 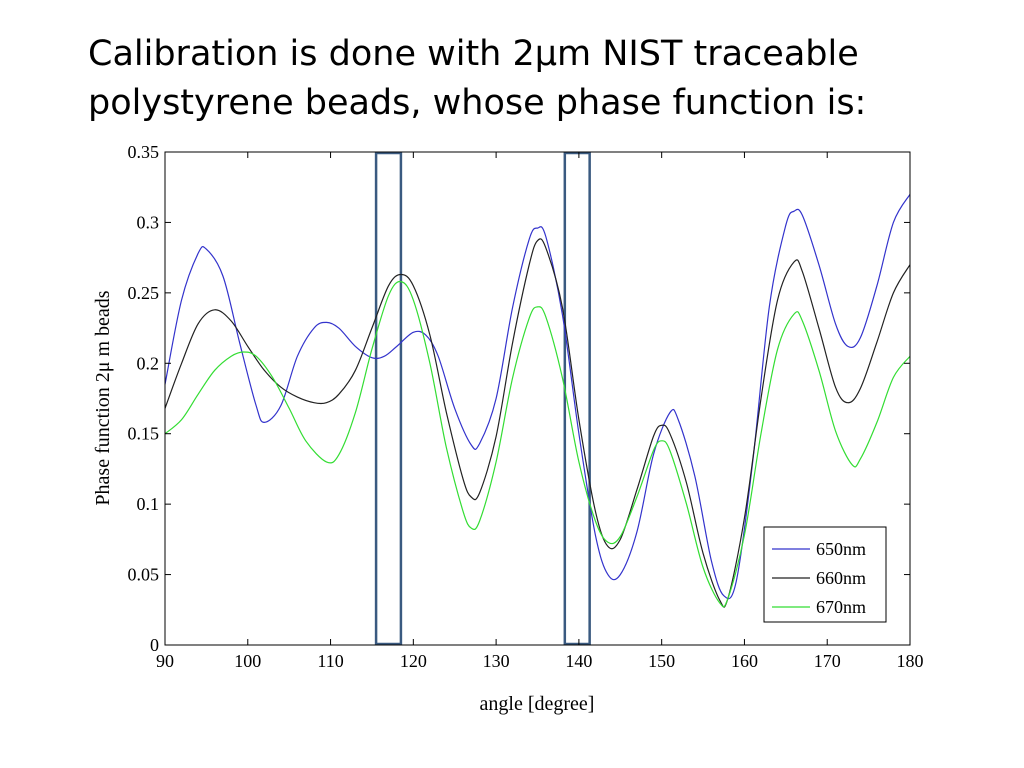 What do you see at coordinates (144, 293) in the screenshot?
I see `y-tick-label: 0.25` at bounding box center [144, 293].